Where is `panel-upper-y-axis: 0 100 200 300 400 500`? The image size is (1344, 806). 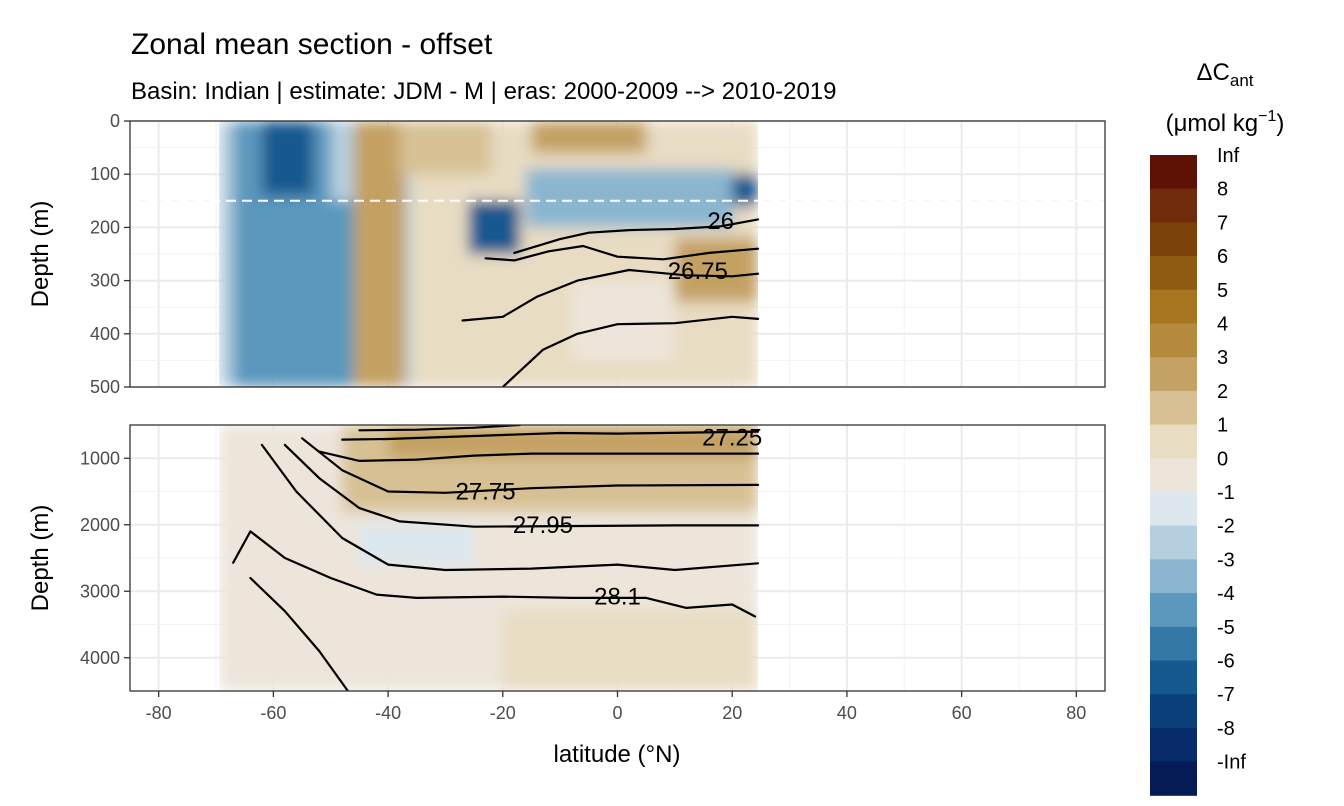 panel-upper-y-axis: 0 100 200 300 400 500 is located at coordinates (110, 254).